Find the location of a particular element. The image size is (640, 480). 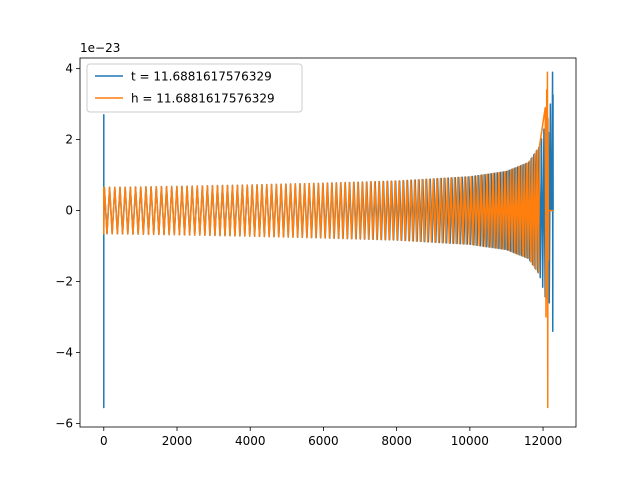

y-tick-label: −4 is located at coordinates (64, 352).